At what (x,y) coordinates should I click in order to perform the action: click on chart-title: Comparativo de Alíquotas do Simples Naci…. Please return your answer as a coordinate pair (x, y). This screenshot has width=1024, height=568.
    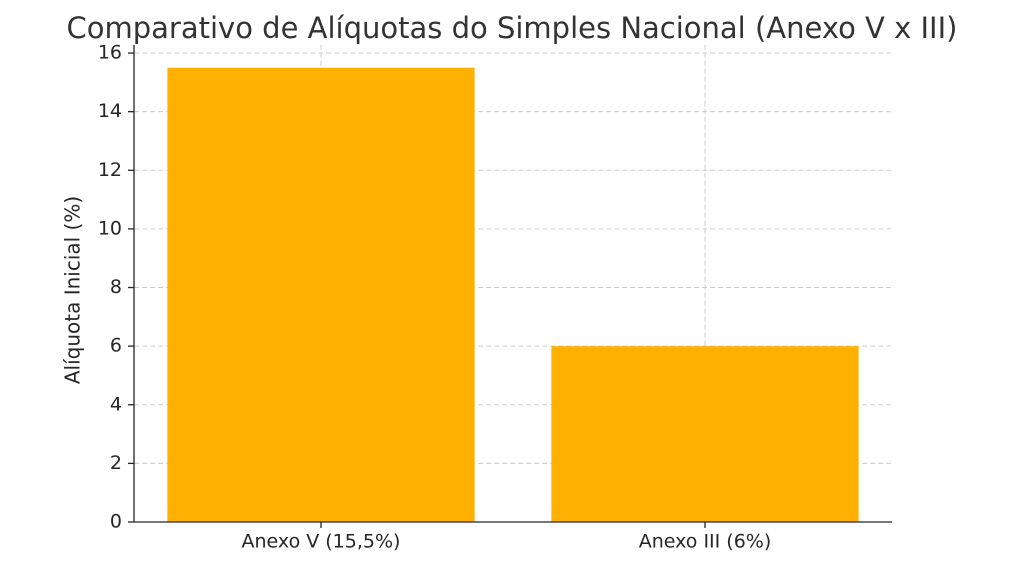
    Looking at the image, I should click on (512, 28).